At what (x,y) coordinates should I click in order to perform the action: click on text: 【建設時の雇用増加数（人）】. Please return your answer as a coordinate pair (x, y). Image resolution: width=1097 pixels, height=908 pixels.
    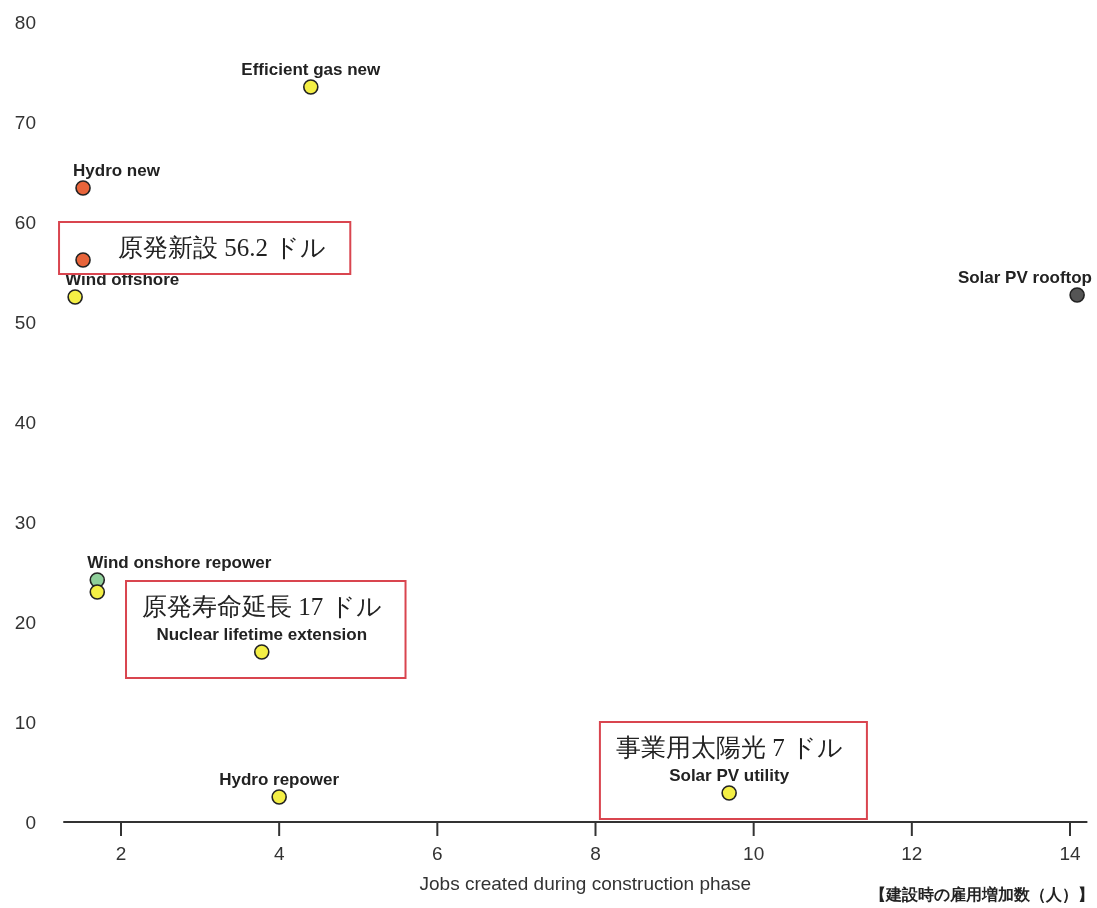
    Looking at the image, I should click on (982, 894).